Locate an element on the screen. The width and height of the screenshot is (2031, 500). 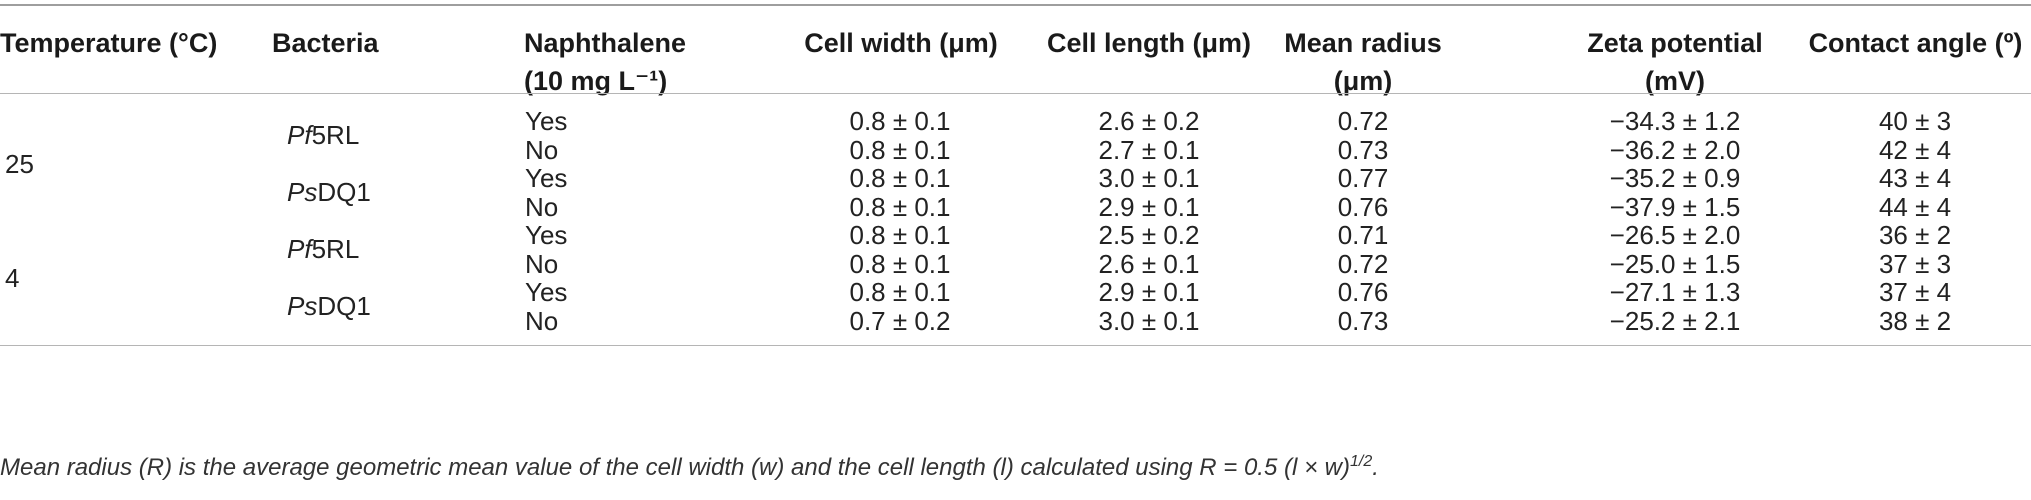
header-temperature: Temperature (°C) is located at coordinates (109, 43).